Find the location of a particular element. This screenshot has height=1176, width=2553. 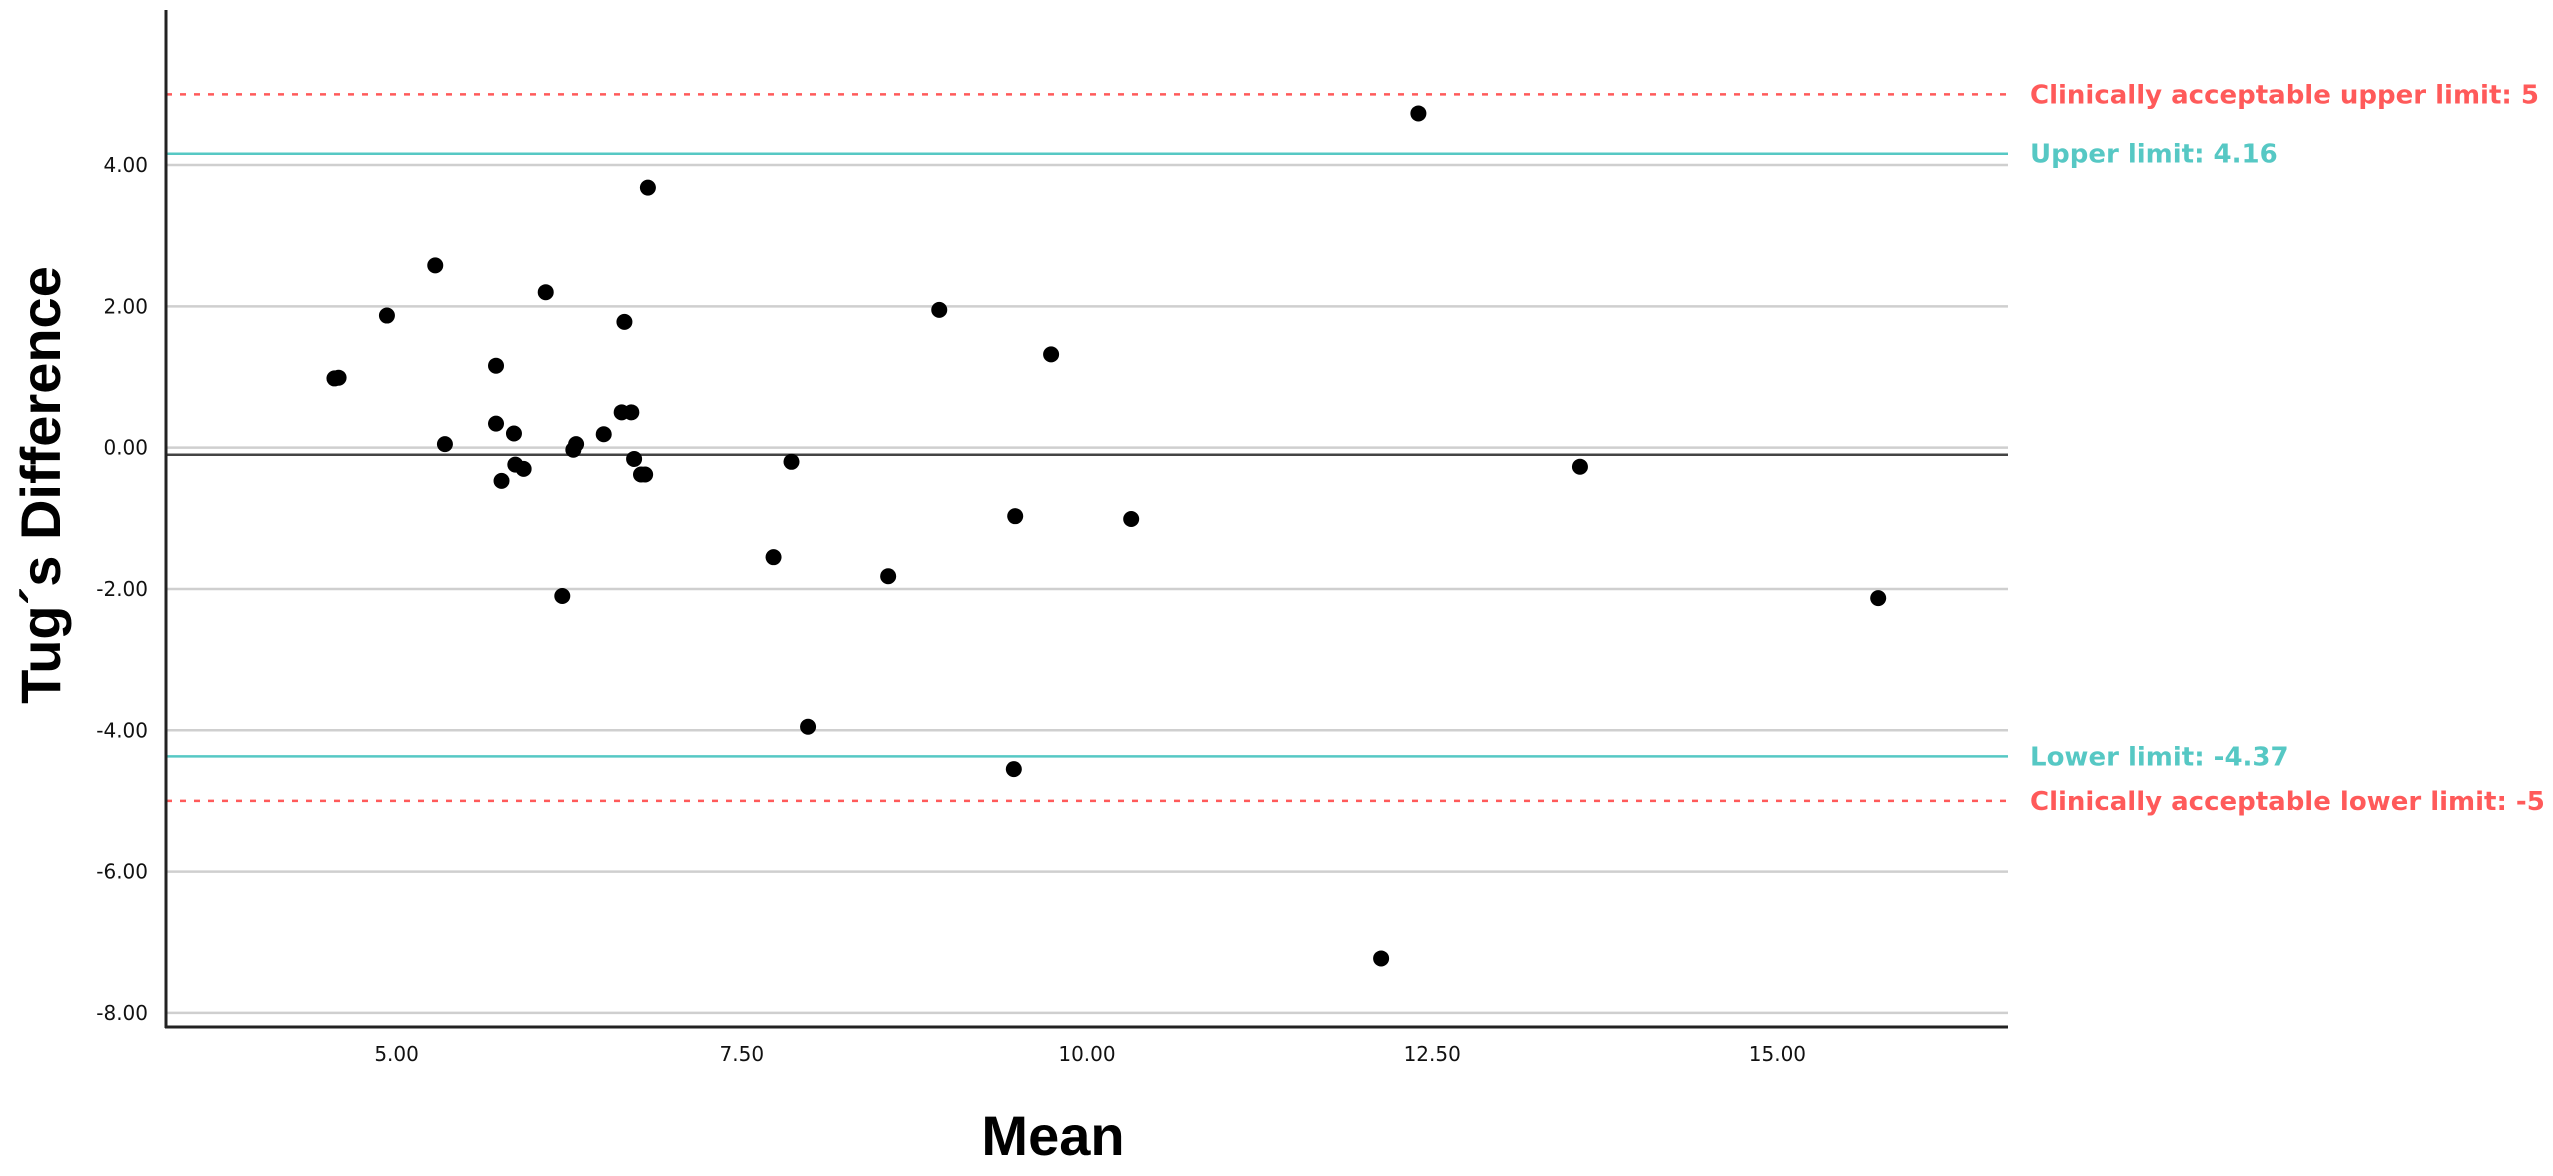

x-tick-label: 5.00 is located at coordinates (396, 1054).